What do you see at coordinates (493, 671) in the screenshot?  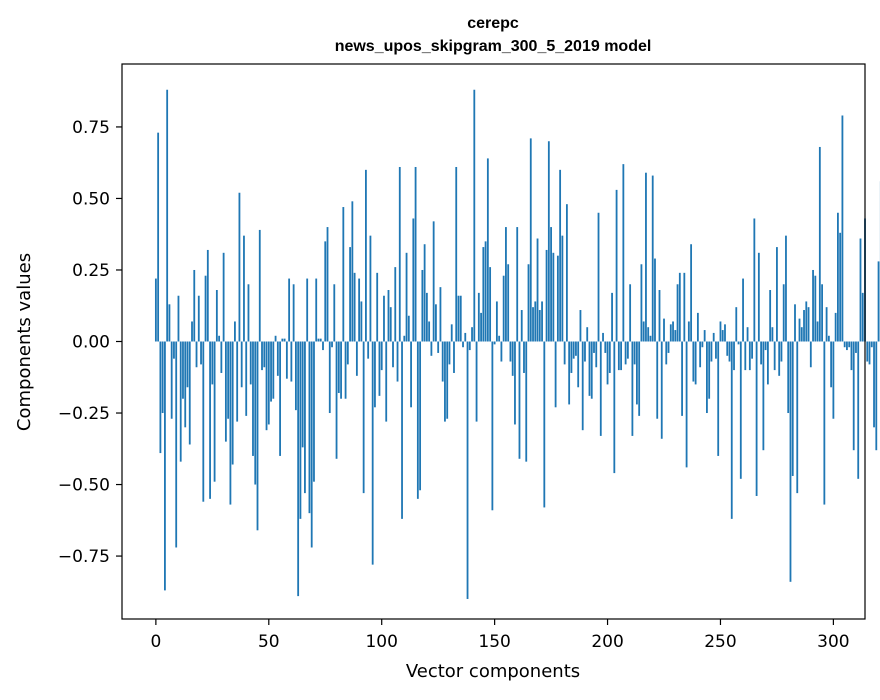 I see `x-axis-label: Vector components` at bounding box center [493, 671].